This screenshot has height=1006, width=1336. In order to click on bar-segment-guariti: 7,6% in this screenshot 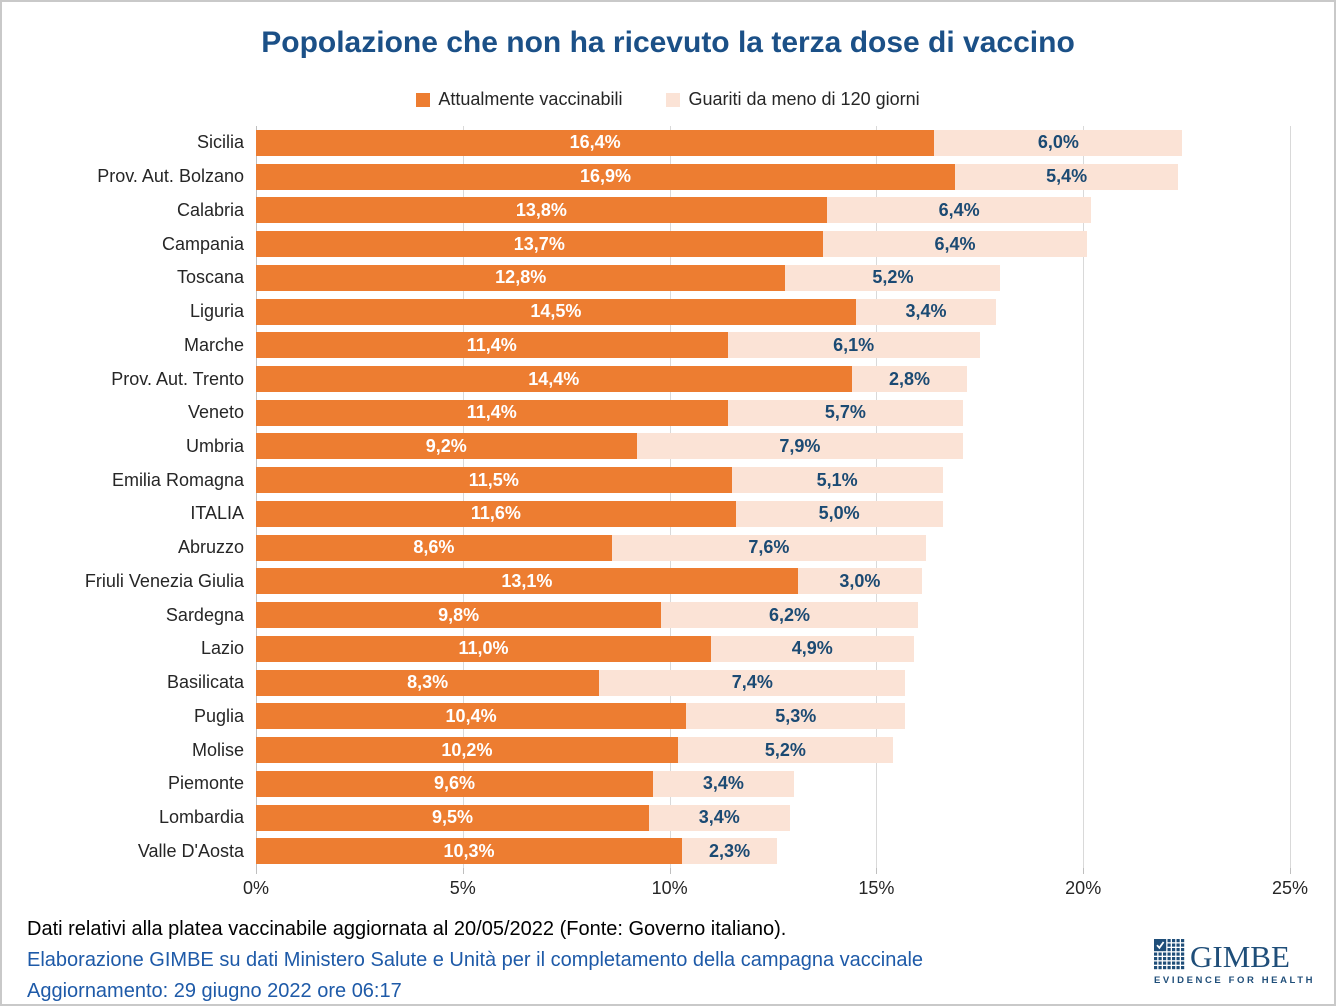, I will do `click(769, 547)`.